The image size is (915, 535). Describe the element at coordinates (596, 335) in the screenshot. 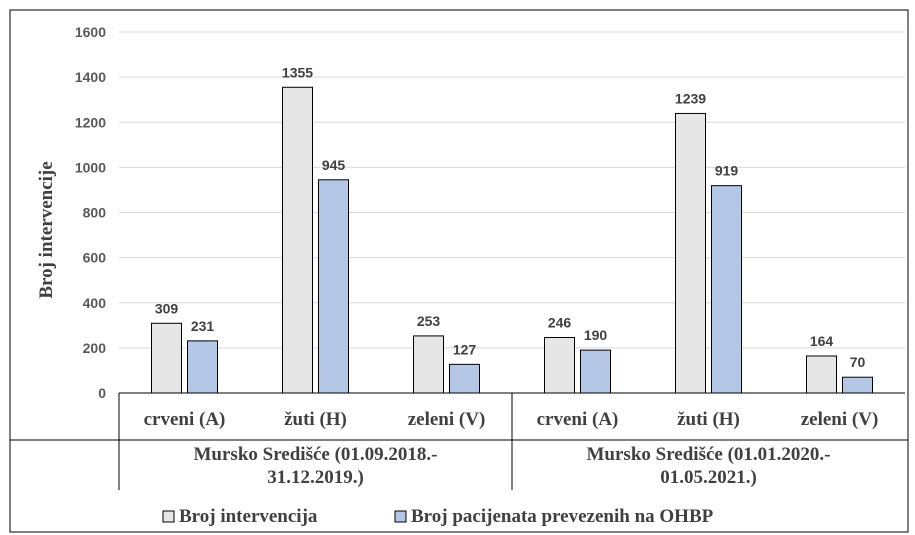

I see `data-label: 190` at that location.